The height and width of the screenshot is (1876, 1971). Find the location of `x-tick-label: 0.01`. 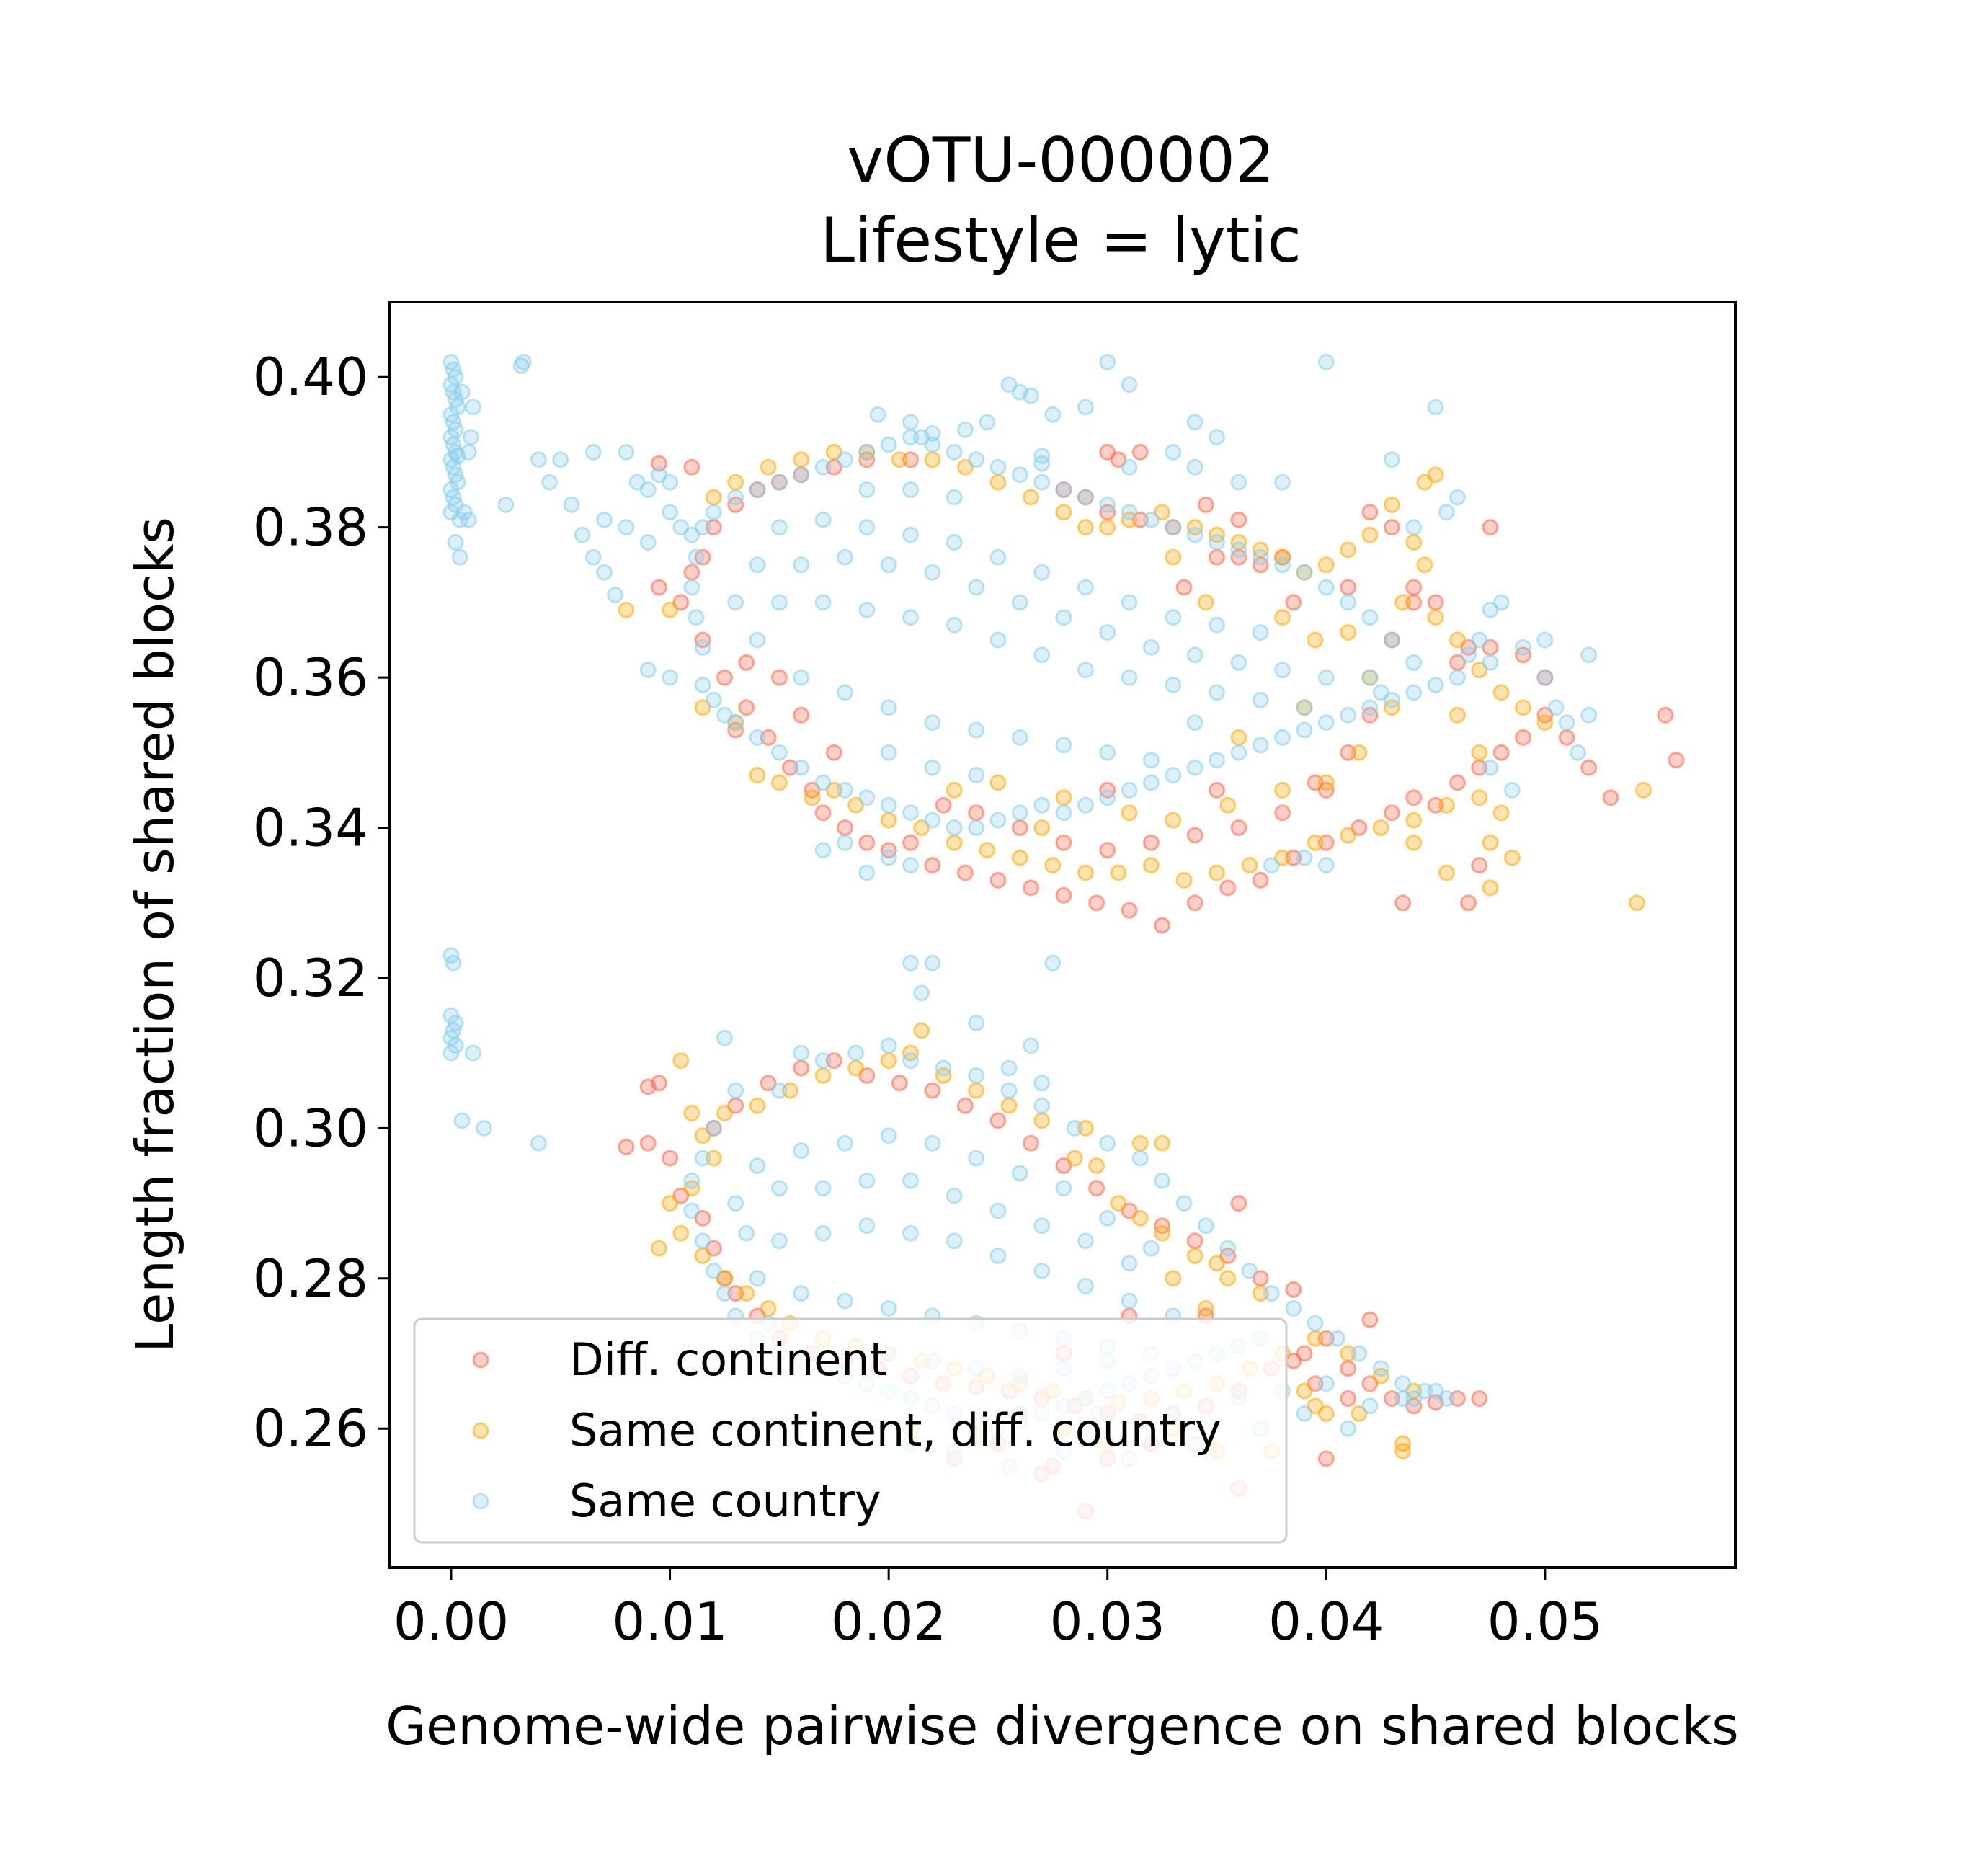

x-tick-label: 0.01 is located at coordinates (669, 1621).